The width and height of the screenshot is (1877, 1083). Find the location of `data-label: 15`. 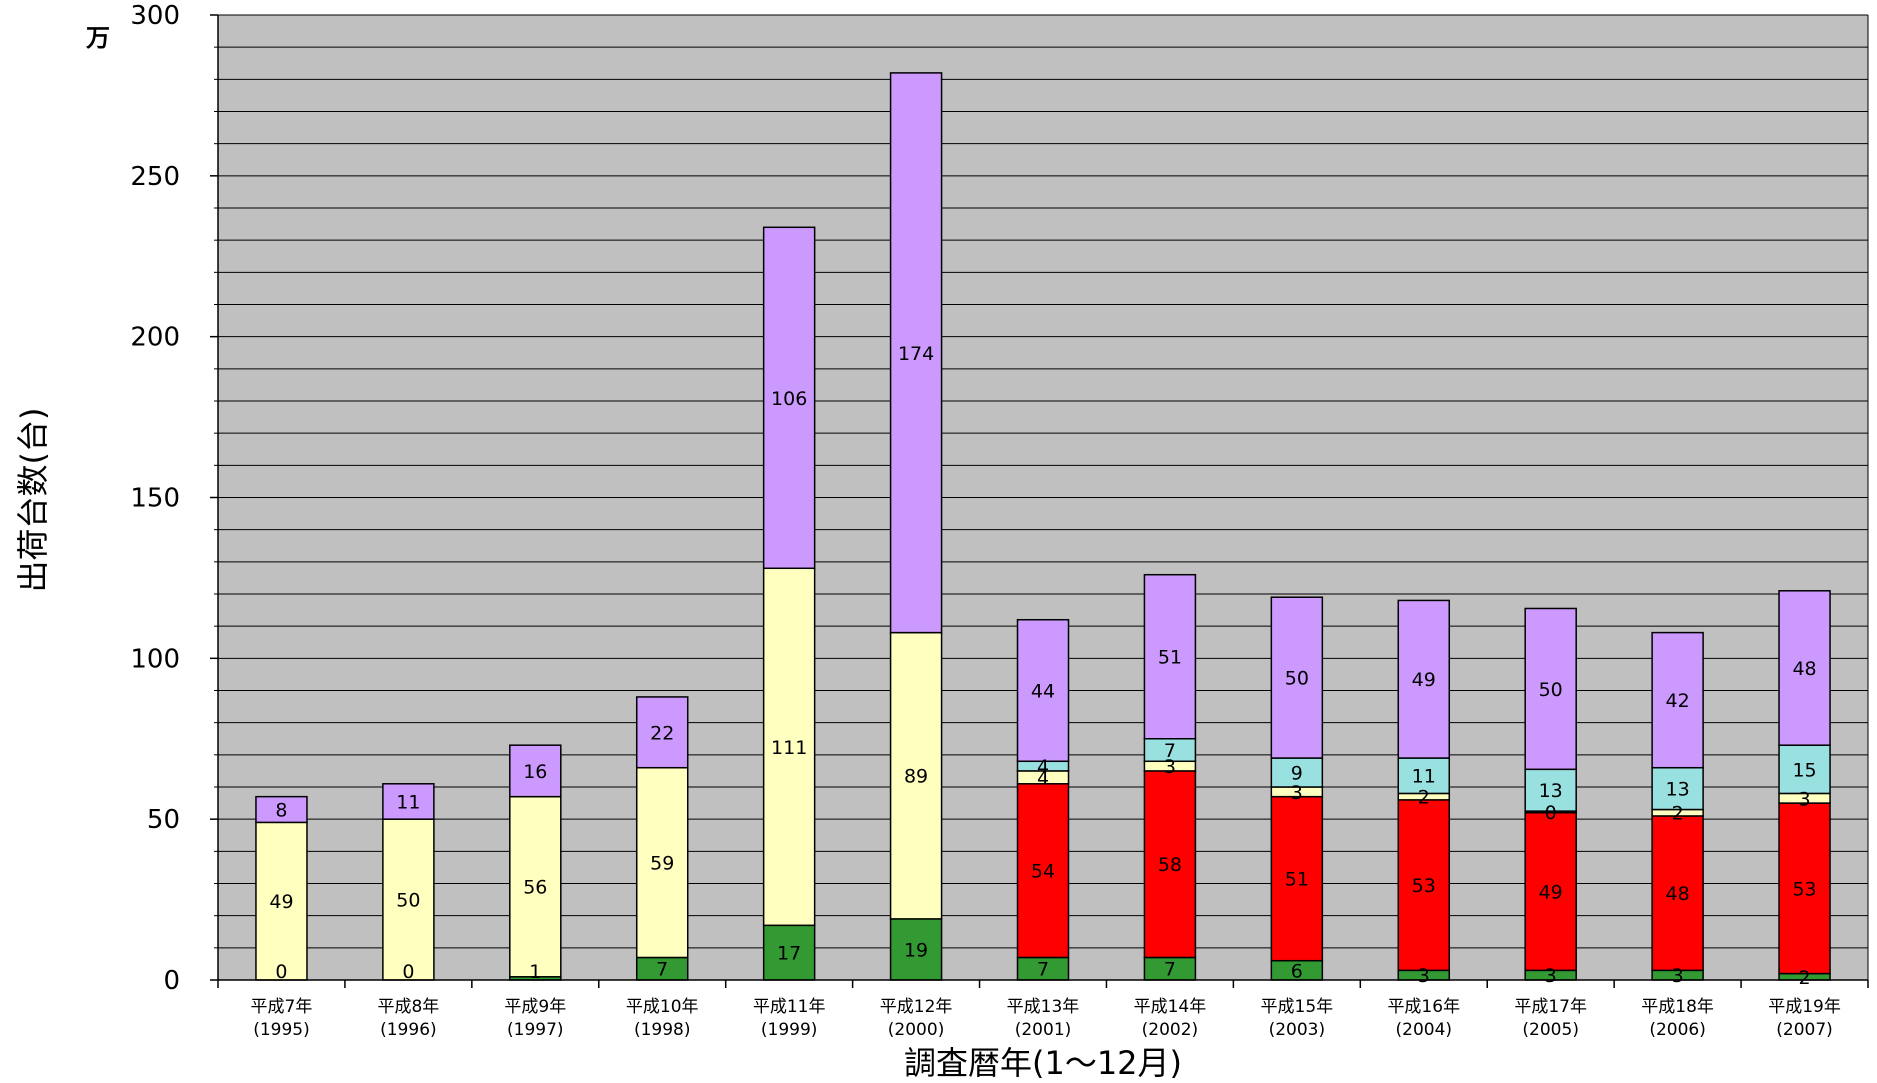

data-label: 15 is located at coordinates (1804, 770).